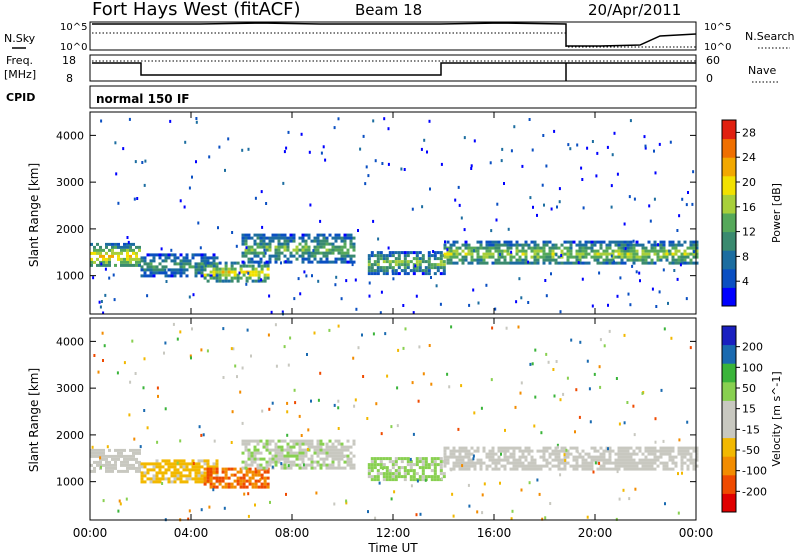 Image resolution: width=800 pixels, height=558 pixels. Describe the element at coordinates (751, 450) in the screenshot. I see `colorbar-tick-label: -50` at that location.